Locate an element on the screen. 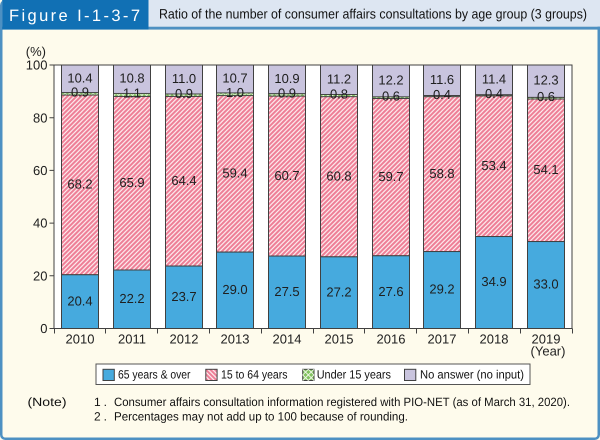 The width and height of the screenshot is (600, 440). svg-text: 1. is located at coordinates (100, 402).